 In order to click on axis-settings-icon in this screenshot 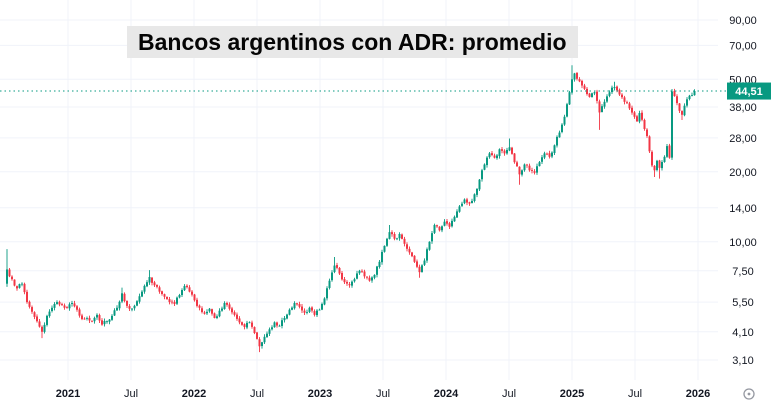, I will do `click(749, 394)`.